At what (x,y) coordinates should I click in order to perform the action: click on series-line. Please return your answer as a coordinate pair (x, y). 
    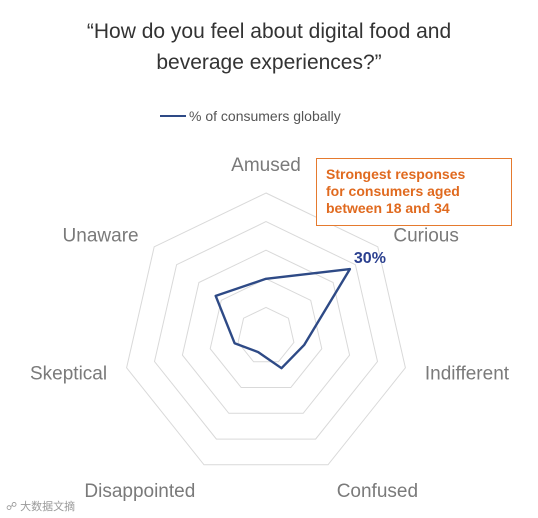
    Looking at the image, I should click on (283, 318).